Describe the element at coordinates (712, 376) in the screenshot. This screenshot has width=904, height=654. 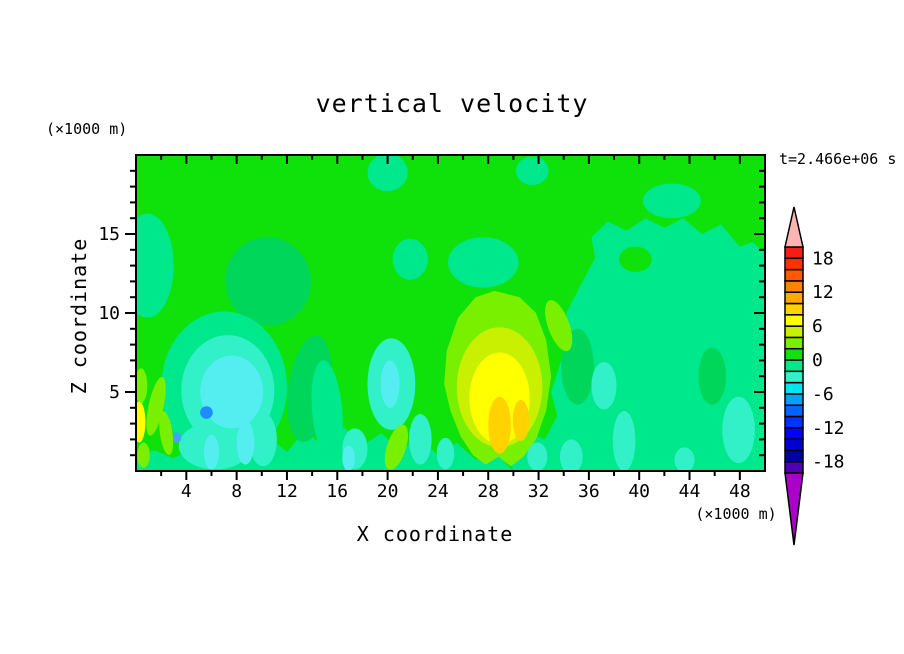
I see `column-green-farright` at that location.